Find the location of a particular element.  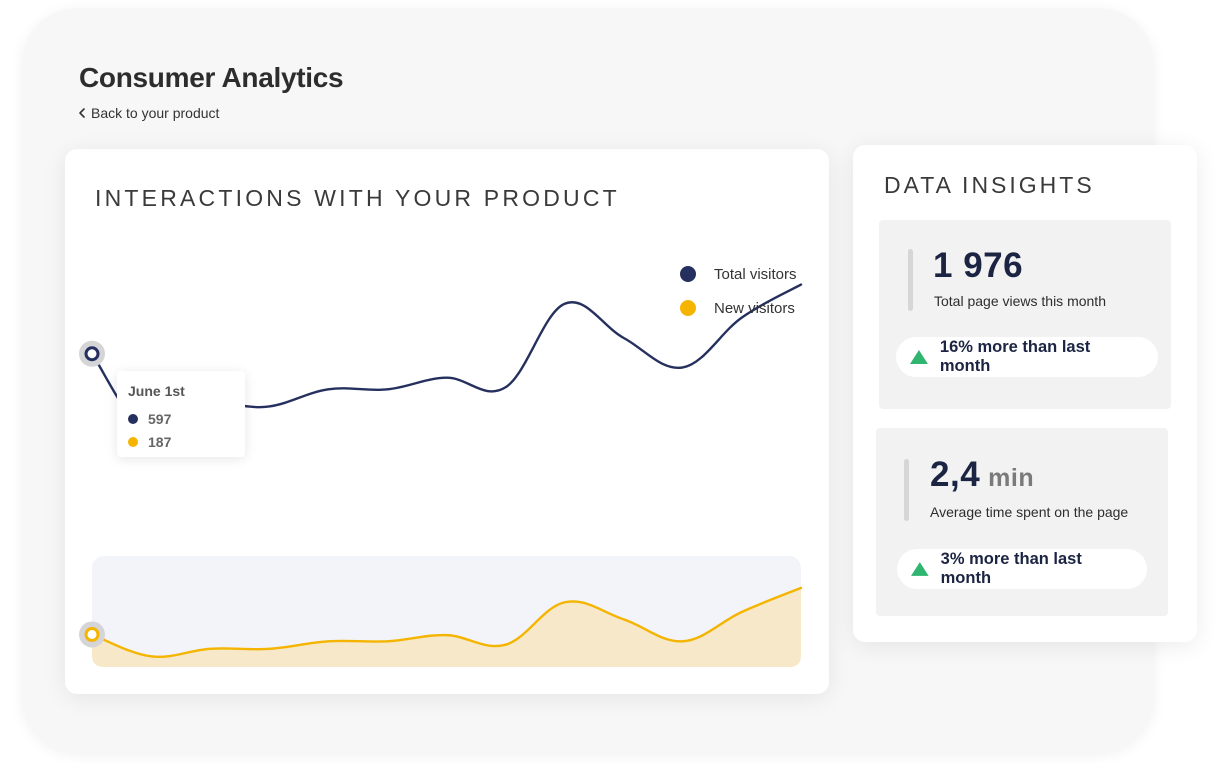

legend-item-total-visitors: Total visitors is located at coordinates (738, 274).